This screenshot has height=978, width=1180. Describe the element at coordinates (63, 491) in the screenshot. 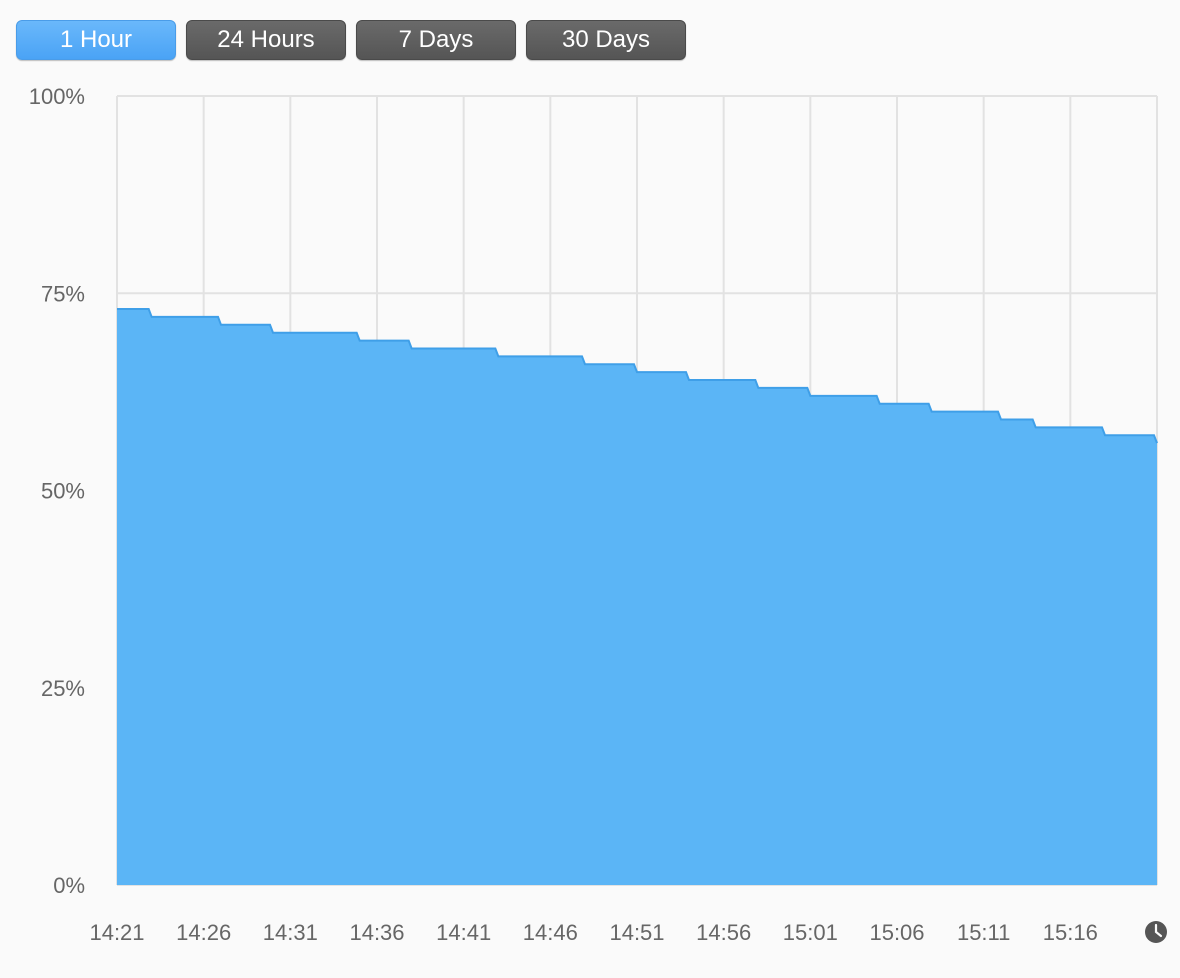

I see `y-tick-label: 50%` at that location.